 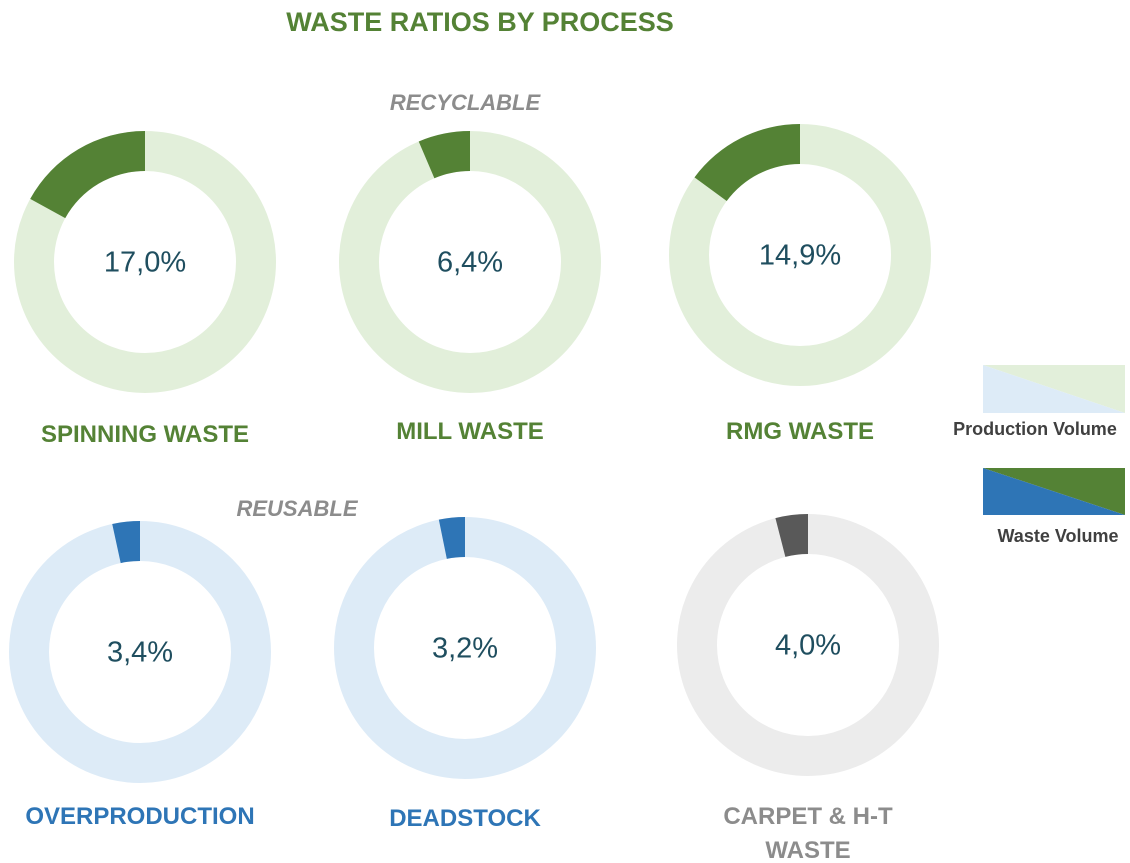 What do you see at coordinates (466, 102) in the screenshot?
I see `group-label: RECYCLABLE` at bounding box center [466, 102].